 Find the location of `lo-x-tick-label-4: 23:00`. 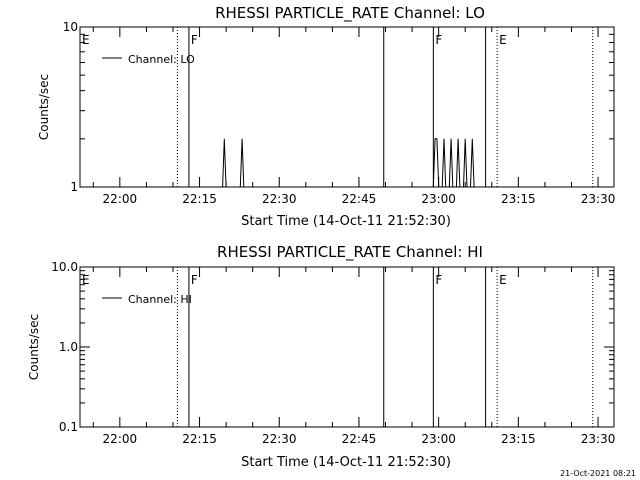

lo-x-tick-label-4: 23:00 is located at coordinates (438, 199).